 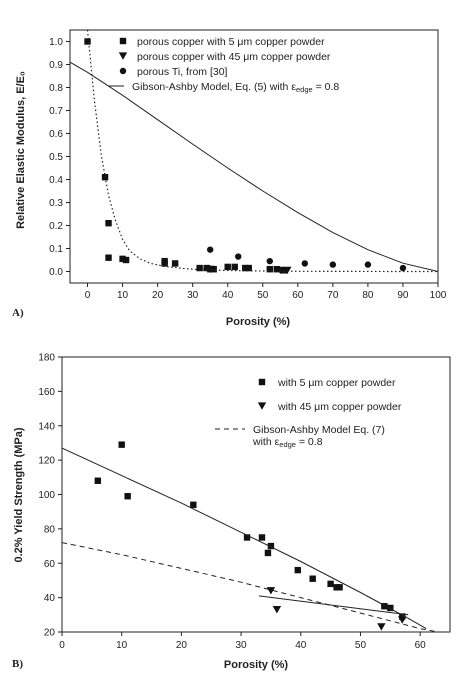 I want to click on chart-b-ytick-label: 100, so click(x=46, y=495).